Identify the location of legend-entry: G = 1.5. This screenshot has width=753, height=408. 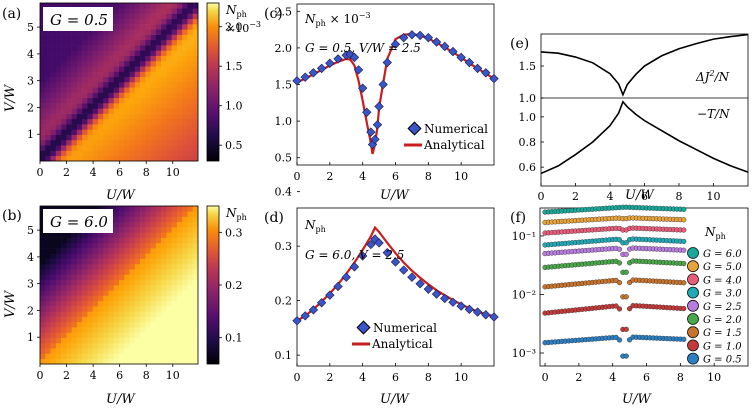
(722, 333).